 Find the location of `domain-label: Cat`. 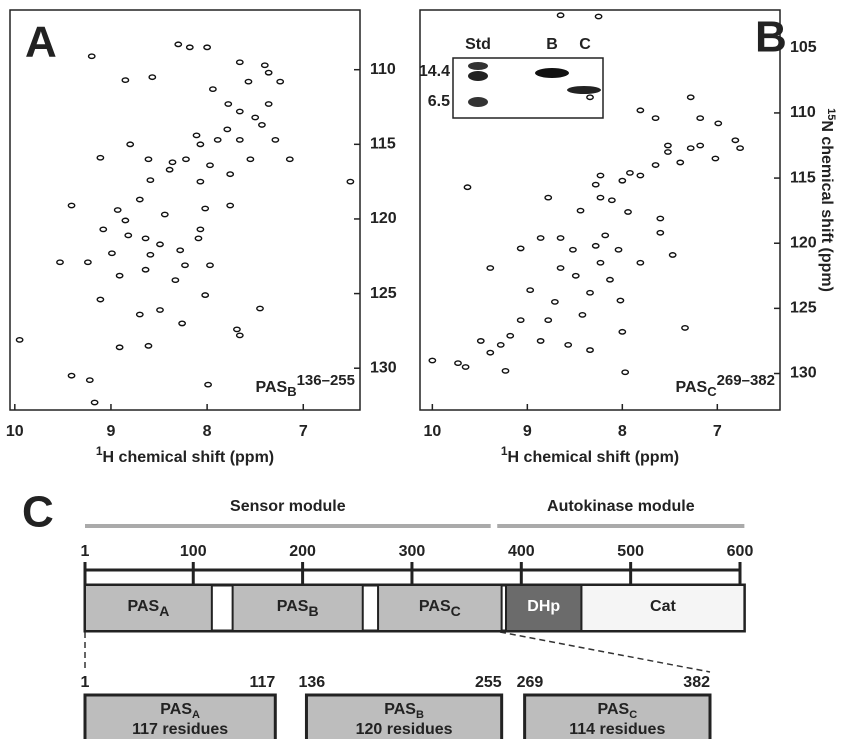

domain-label: Cat is located at coordinates (663, 606).